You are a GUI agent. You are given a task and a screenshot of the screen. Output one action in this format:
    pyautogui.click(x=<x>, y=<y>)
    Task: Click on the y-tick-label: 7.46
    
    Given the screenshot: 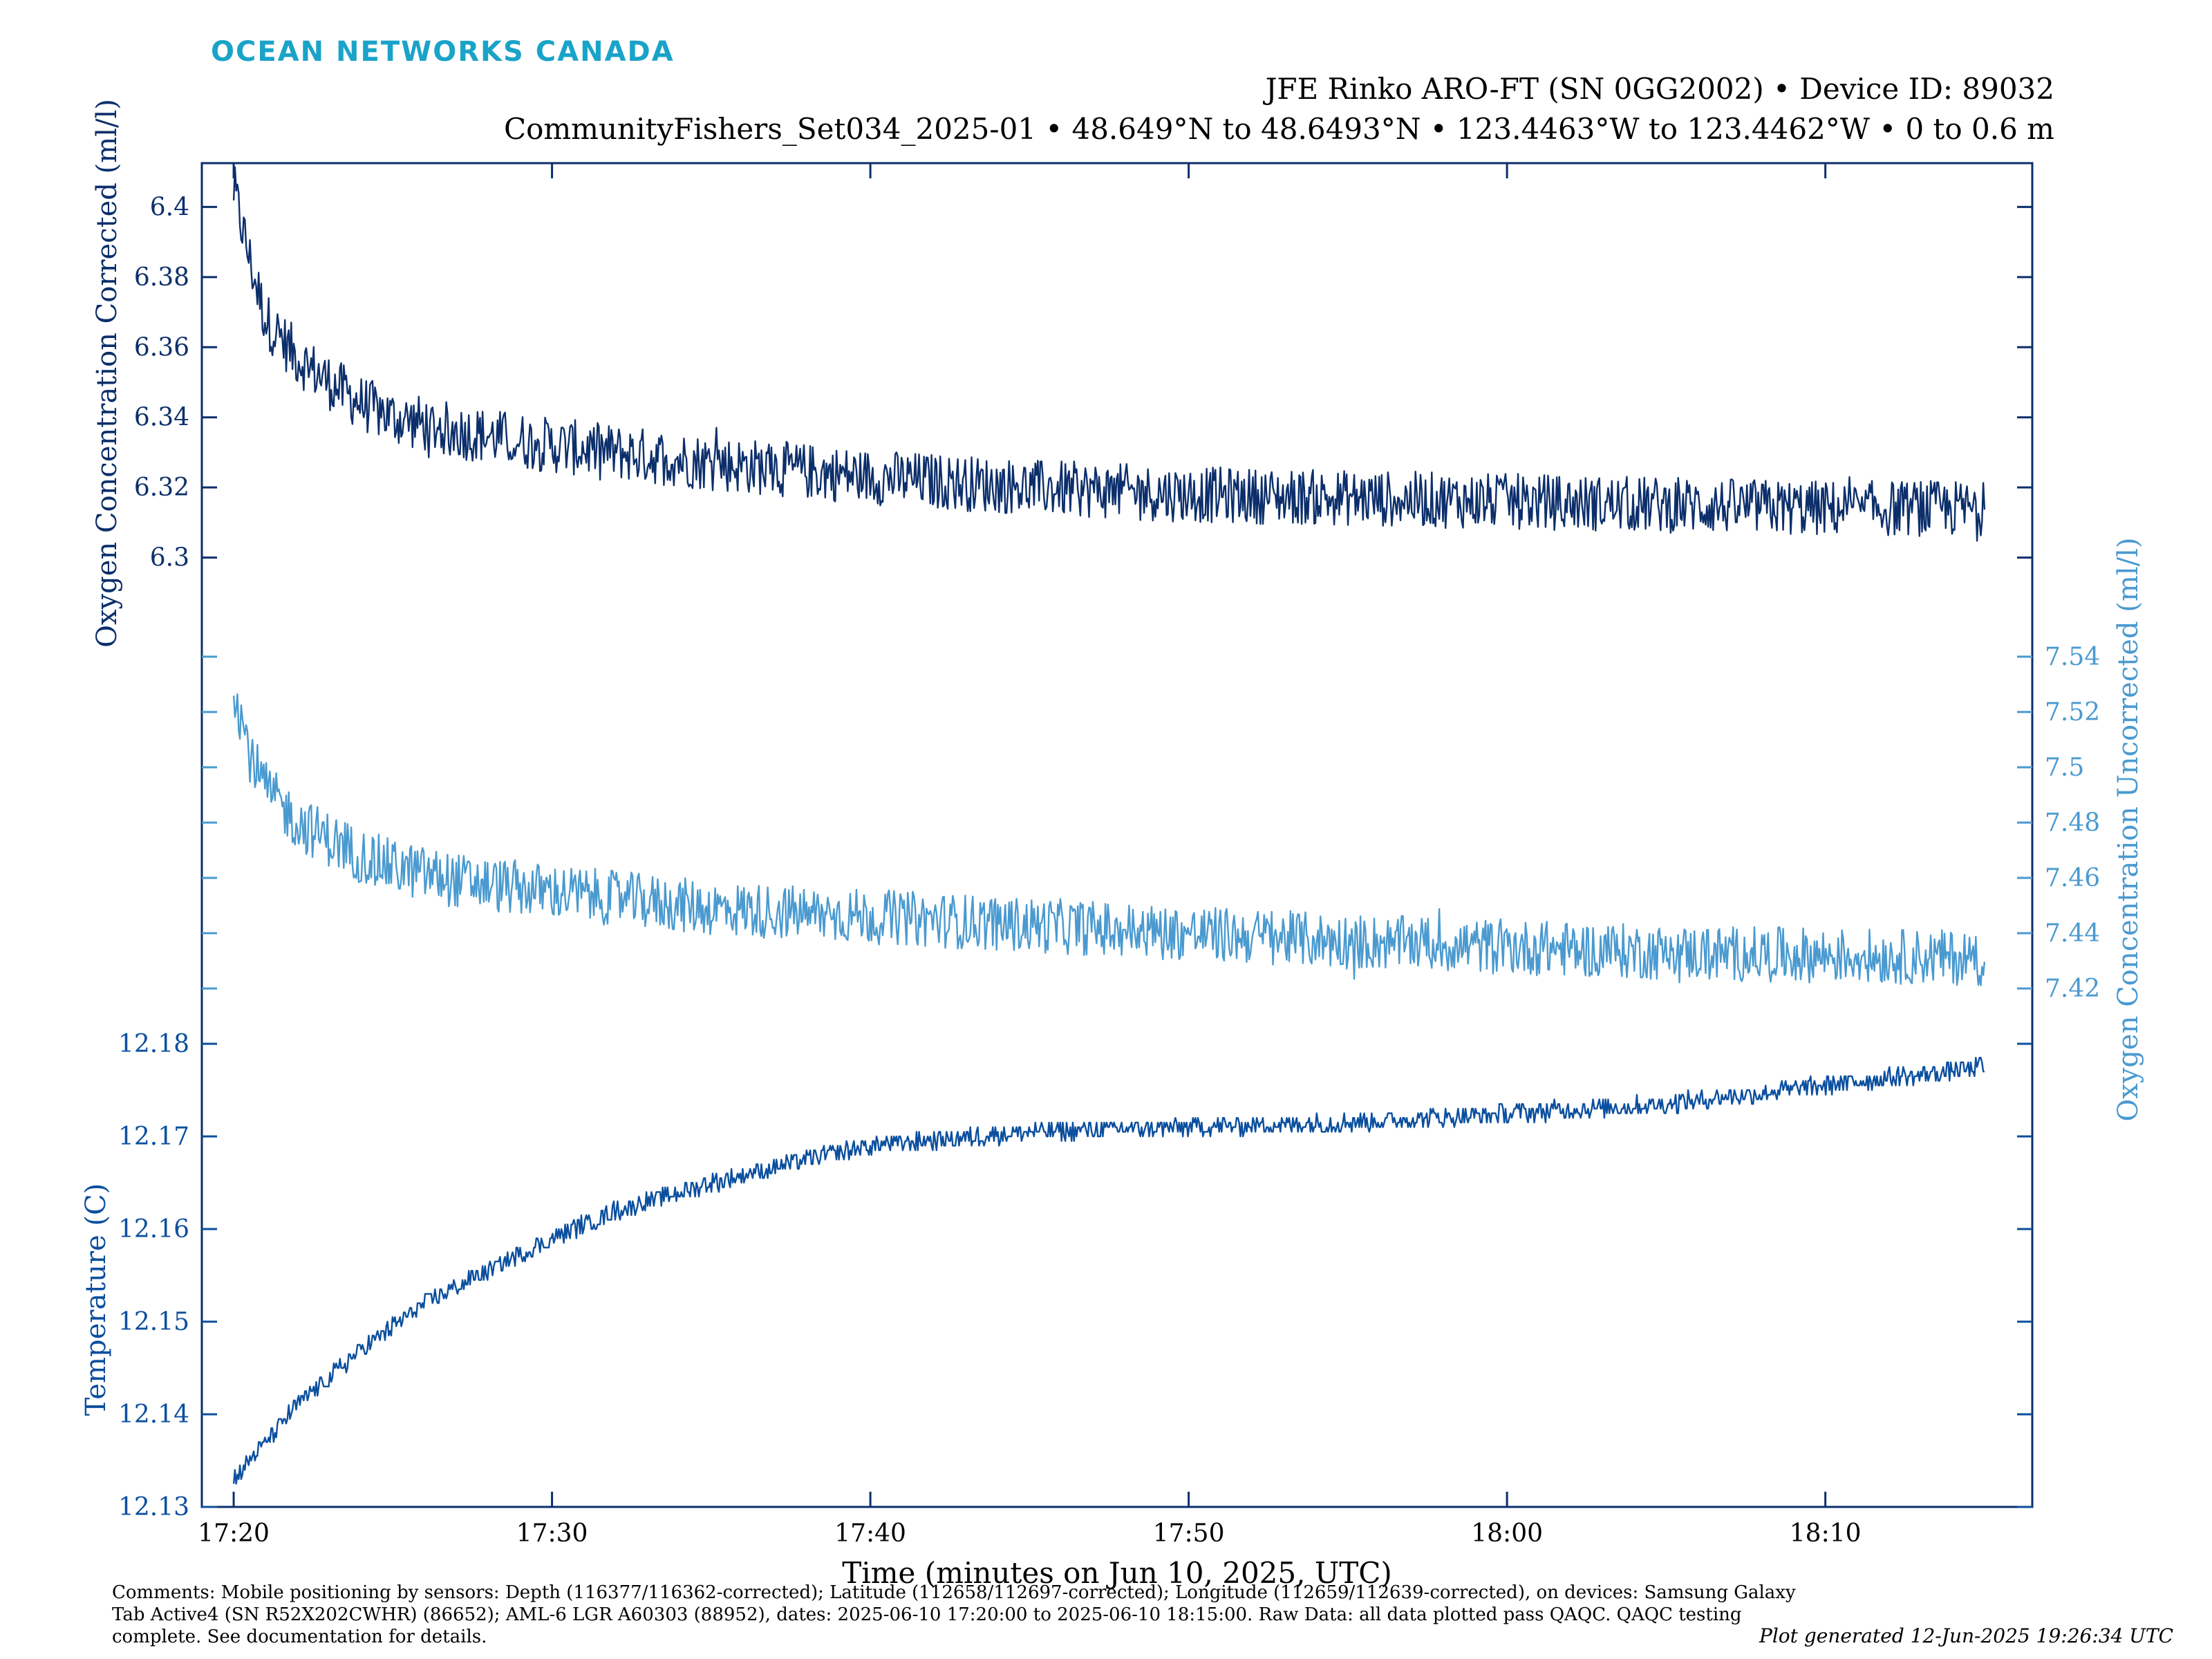 What is the action you would take?
    pyautogui.click(x=2072, y=878)
    